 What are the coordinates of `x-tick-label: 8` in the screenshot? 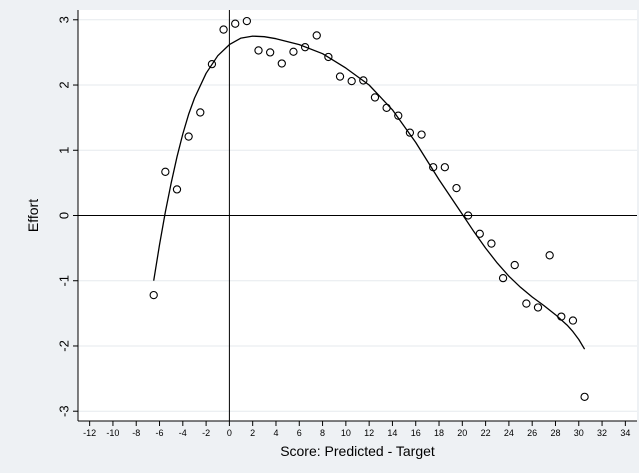 It's located at (322, 433).